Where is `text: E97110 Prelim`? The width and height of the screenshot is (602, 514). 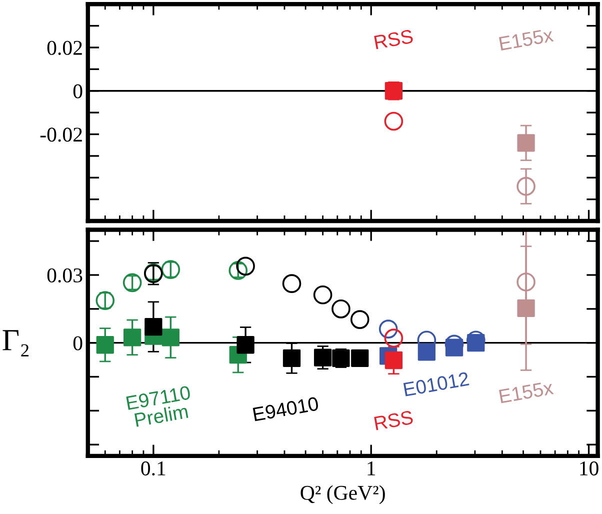 text: E97110 Prelim is located at coordinates (158, 406).